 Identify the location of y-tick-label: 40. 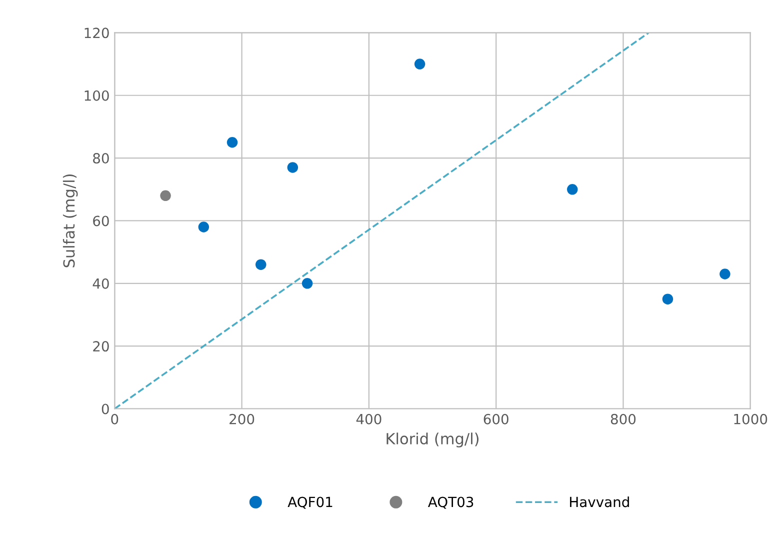
(100, 283).